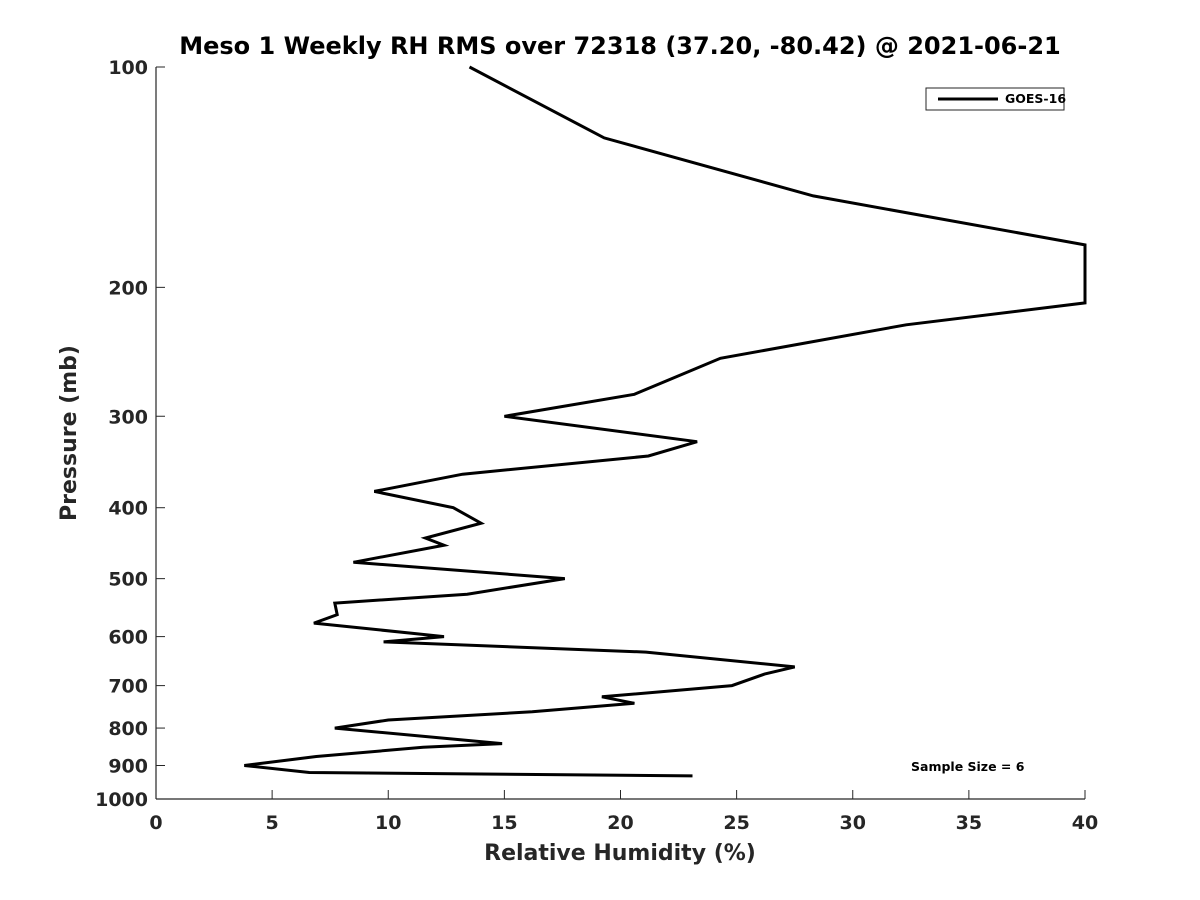 The image size is (1200, 900). I want to click on sample-size-annotation: Sample Size = 6, so click(968, 766).